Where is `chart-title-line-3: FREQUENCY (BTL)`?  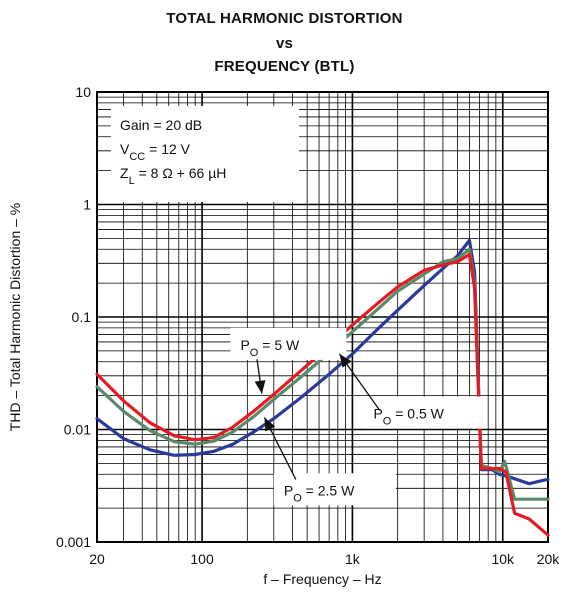 chart-title-line-3: FREQUENCY (BTL) is located at coordinates (284, 66).